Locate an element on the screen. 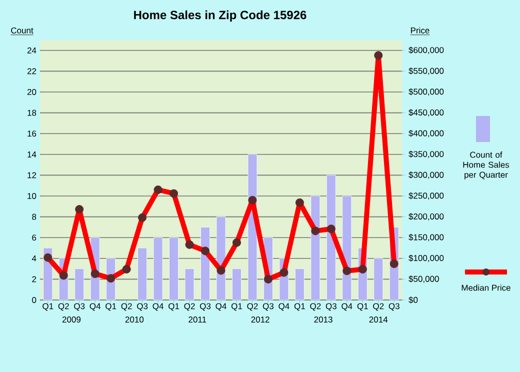 The width and height of the screenshot is (520, 372). text: 2013 is located at coordinates (323, 319).